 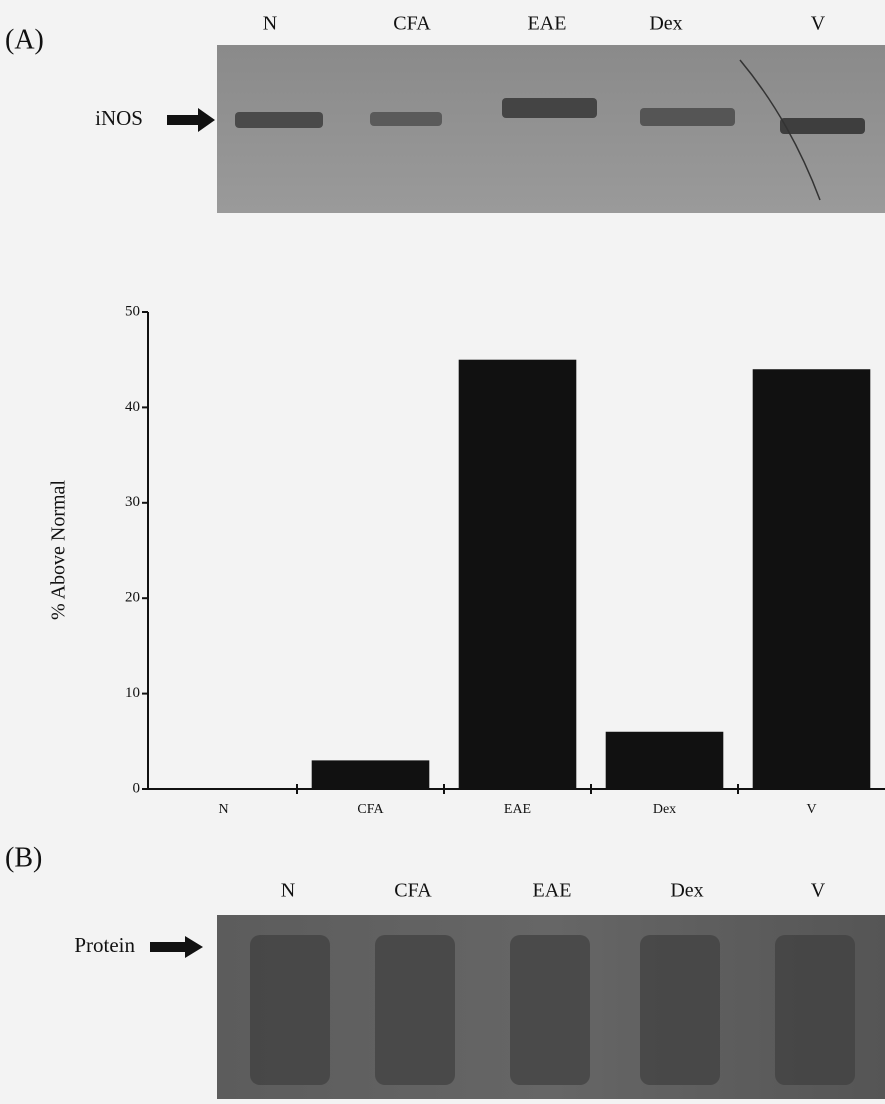 I want to click on x-tick-label: V, so click(x=811, y=809).